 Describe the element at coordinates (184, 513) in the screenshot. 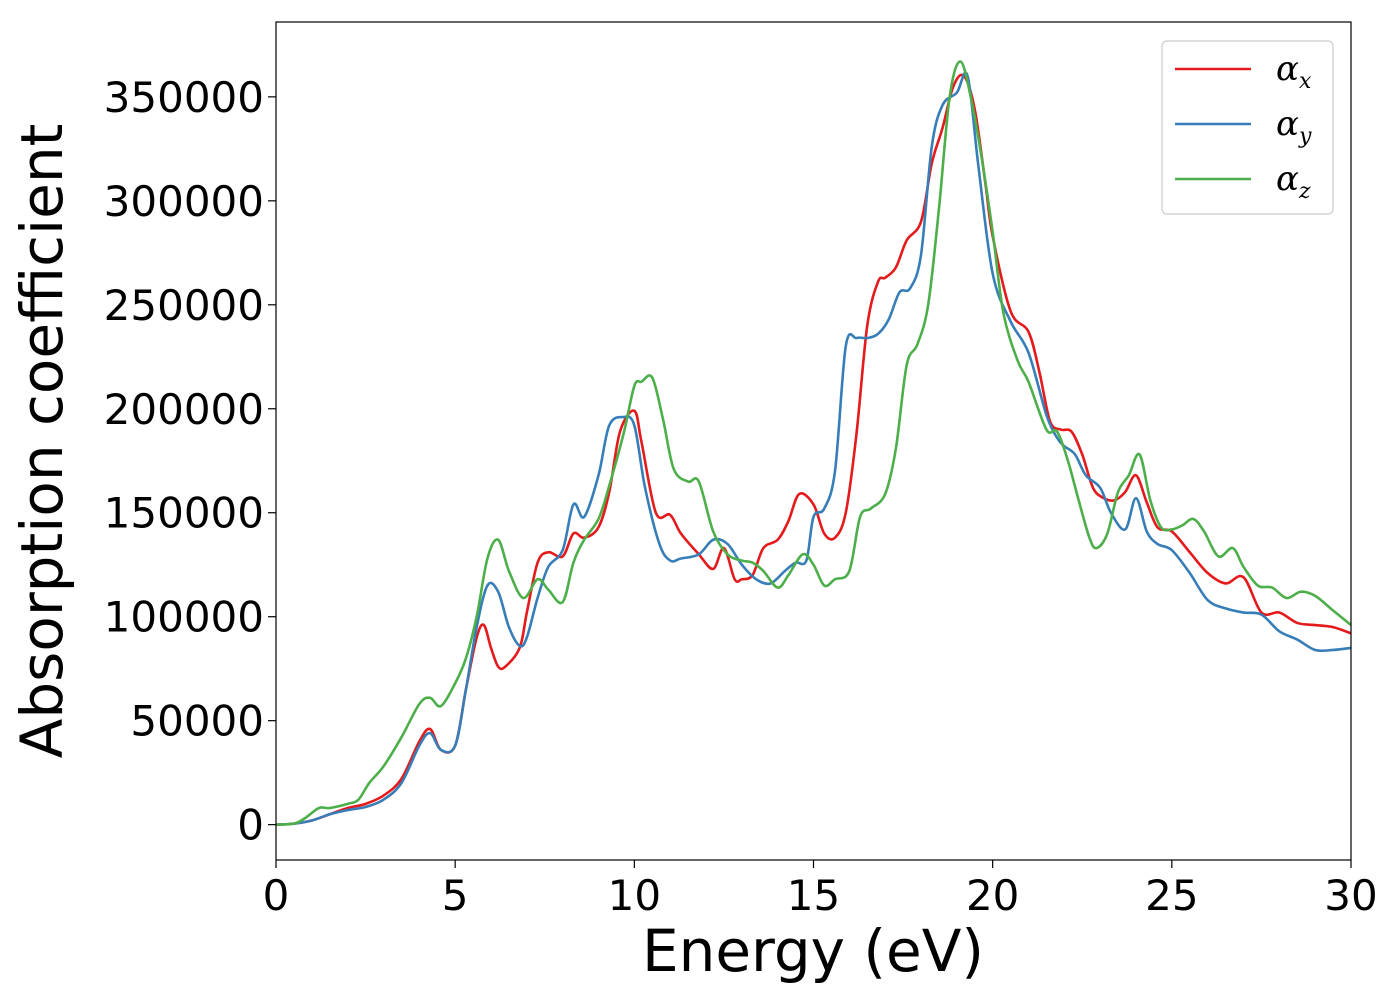

I see `y-tick-label: 150000` at that location.